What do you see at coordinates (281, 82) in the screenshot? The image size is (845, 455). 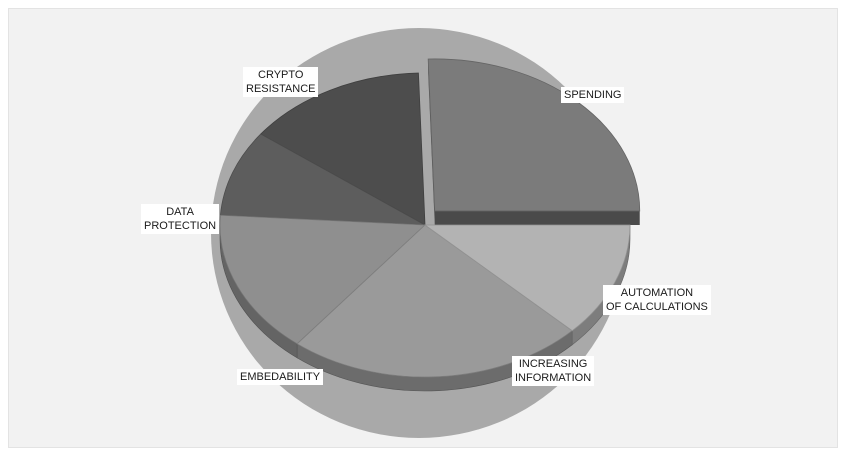 I see `slice-label-crypto-resistance: CRYPTO RESISTANCE` at bounding box center [281, 82].